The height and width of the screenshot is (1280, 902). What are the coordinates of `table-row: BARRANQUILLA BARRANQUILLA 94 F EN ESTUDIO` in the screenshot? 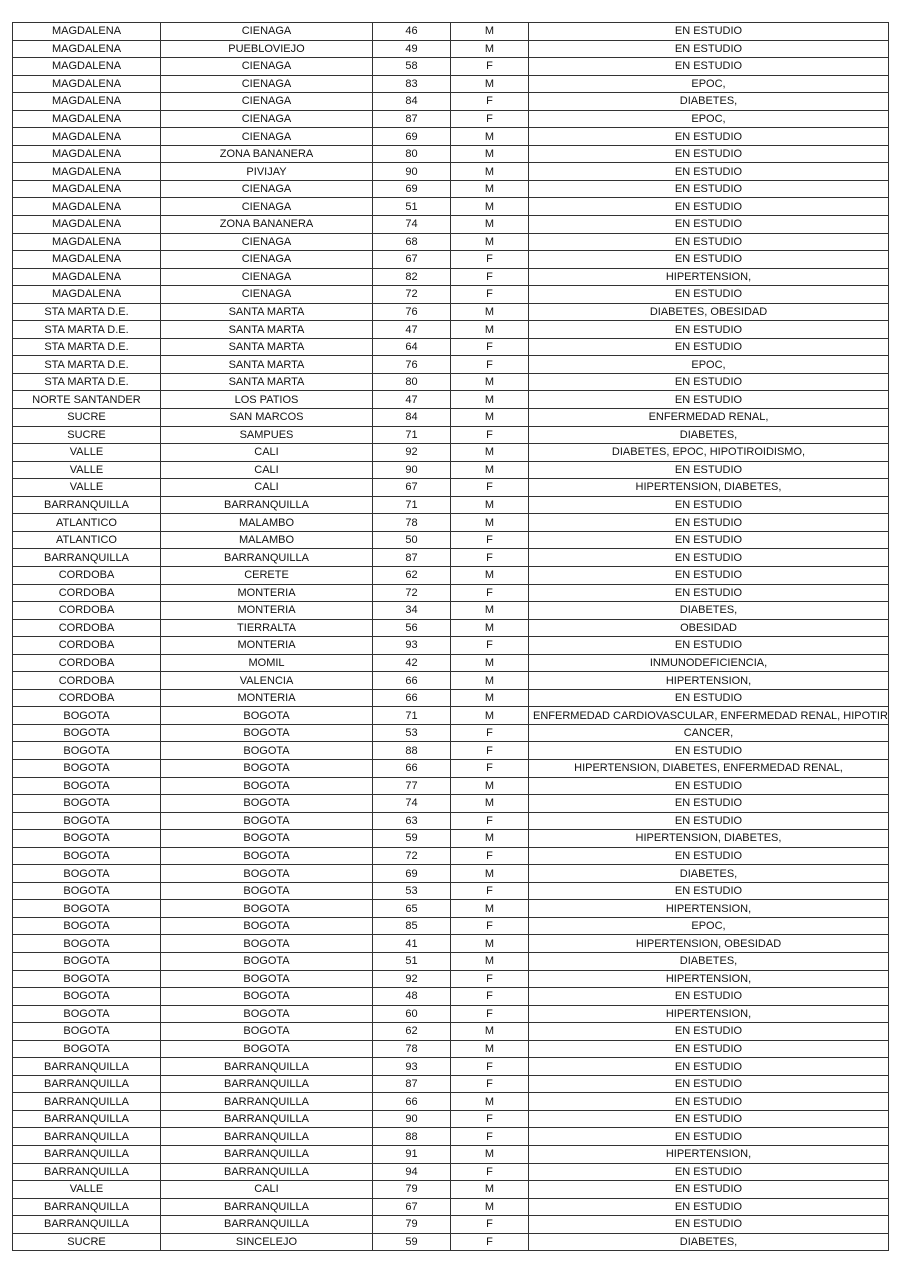 It's located at (450, 1172).